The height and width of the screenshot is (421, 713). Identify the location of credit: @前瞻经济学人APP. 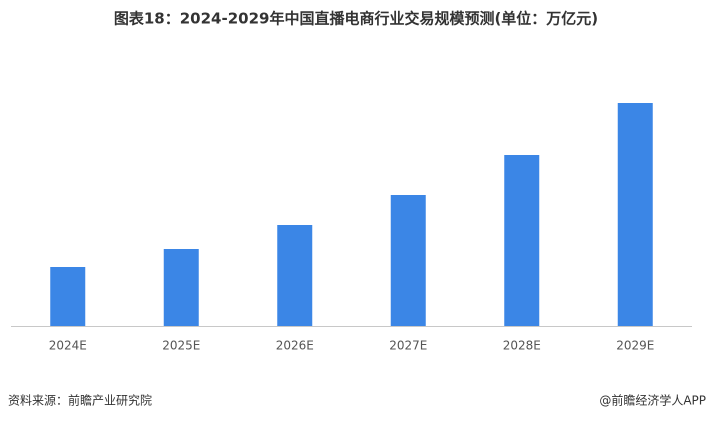
(652, 400).